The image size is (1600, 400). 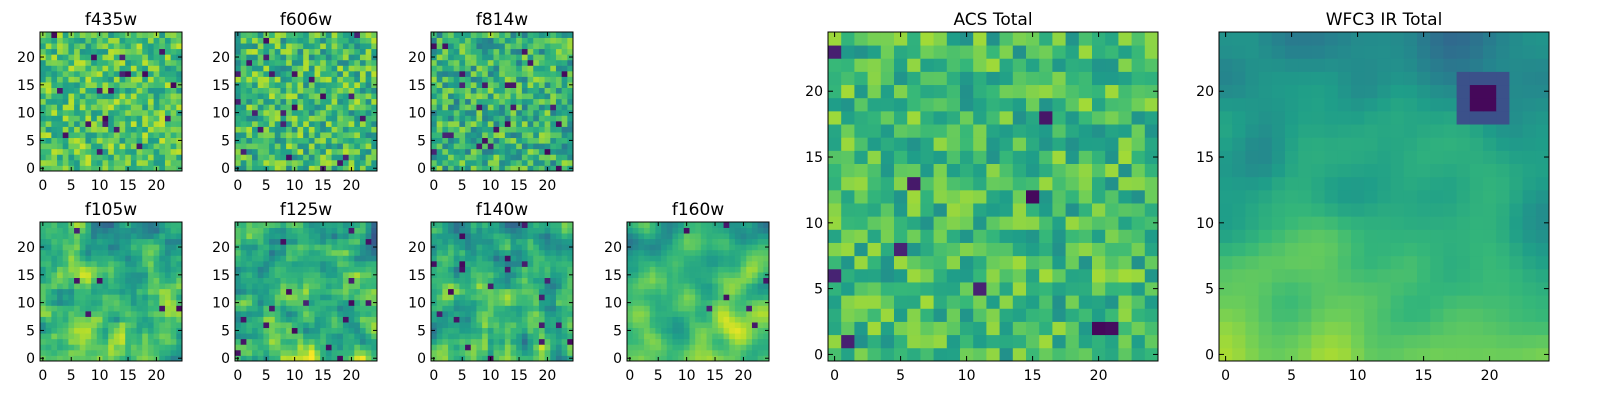 I want to click on y-tick-label: 5, so click(x=421, y=141).